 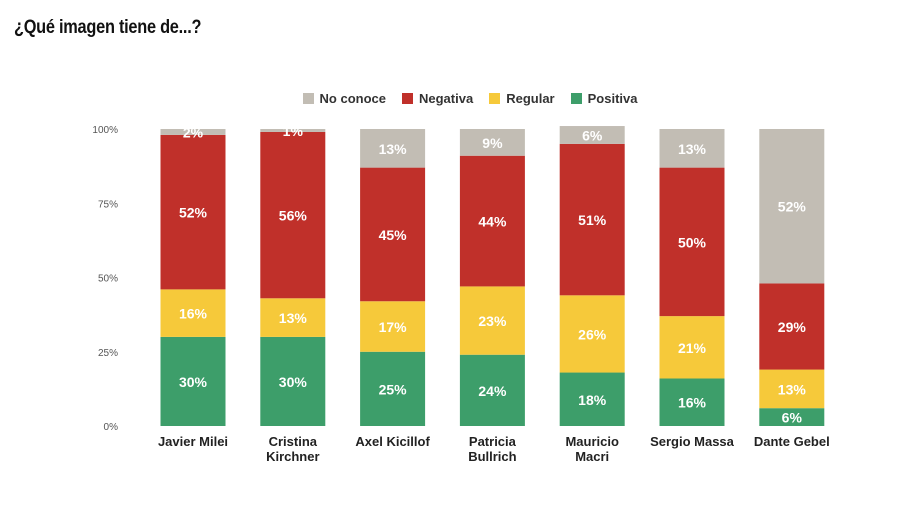 I want to click on data-label: 1%, so click(x=293, y=131).